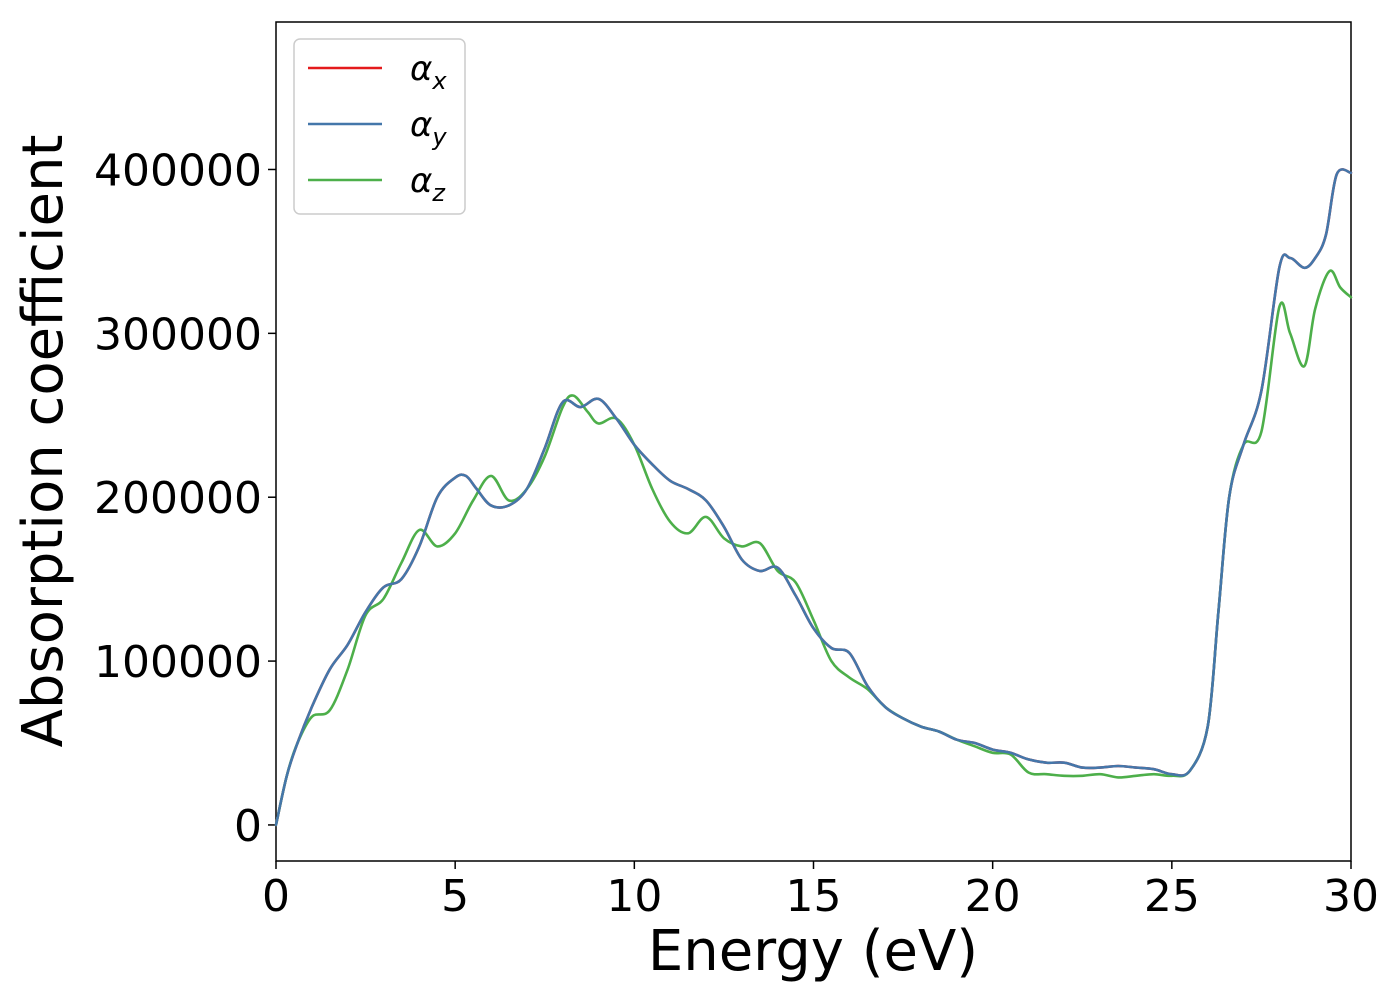 Image resolution: width=1400 pixels, height=1000 pixels. I want to click on legend-box, so click(379, 126).